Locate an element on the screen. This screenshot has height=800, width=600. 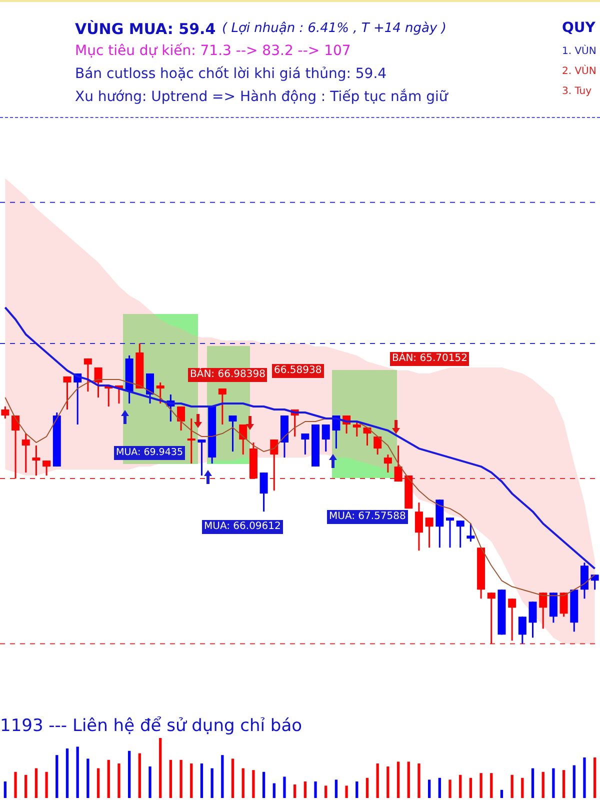
text: 3. Tuy is located at coordinates (577, 91).